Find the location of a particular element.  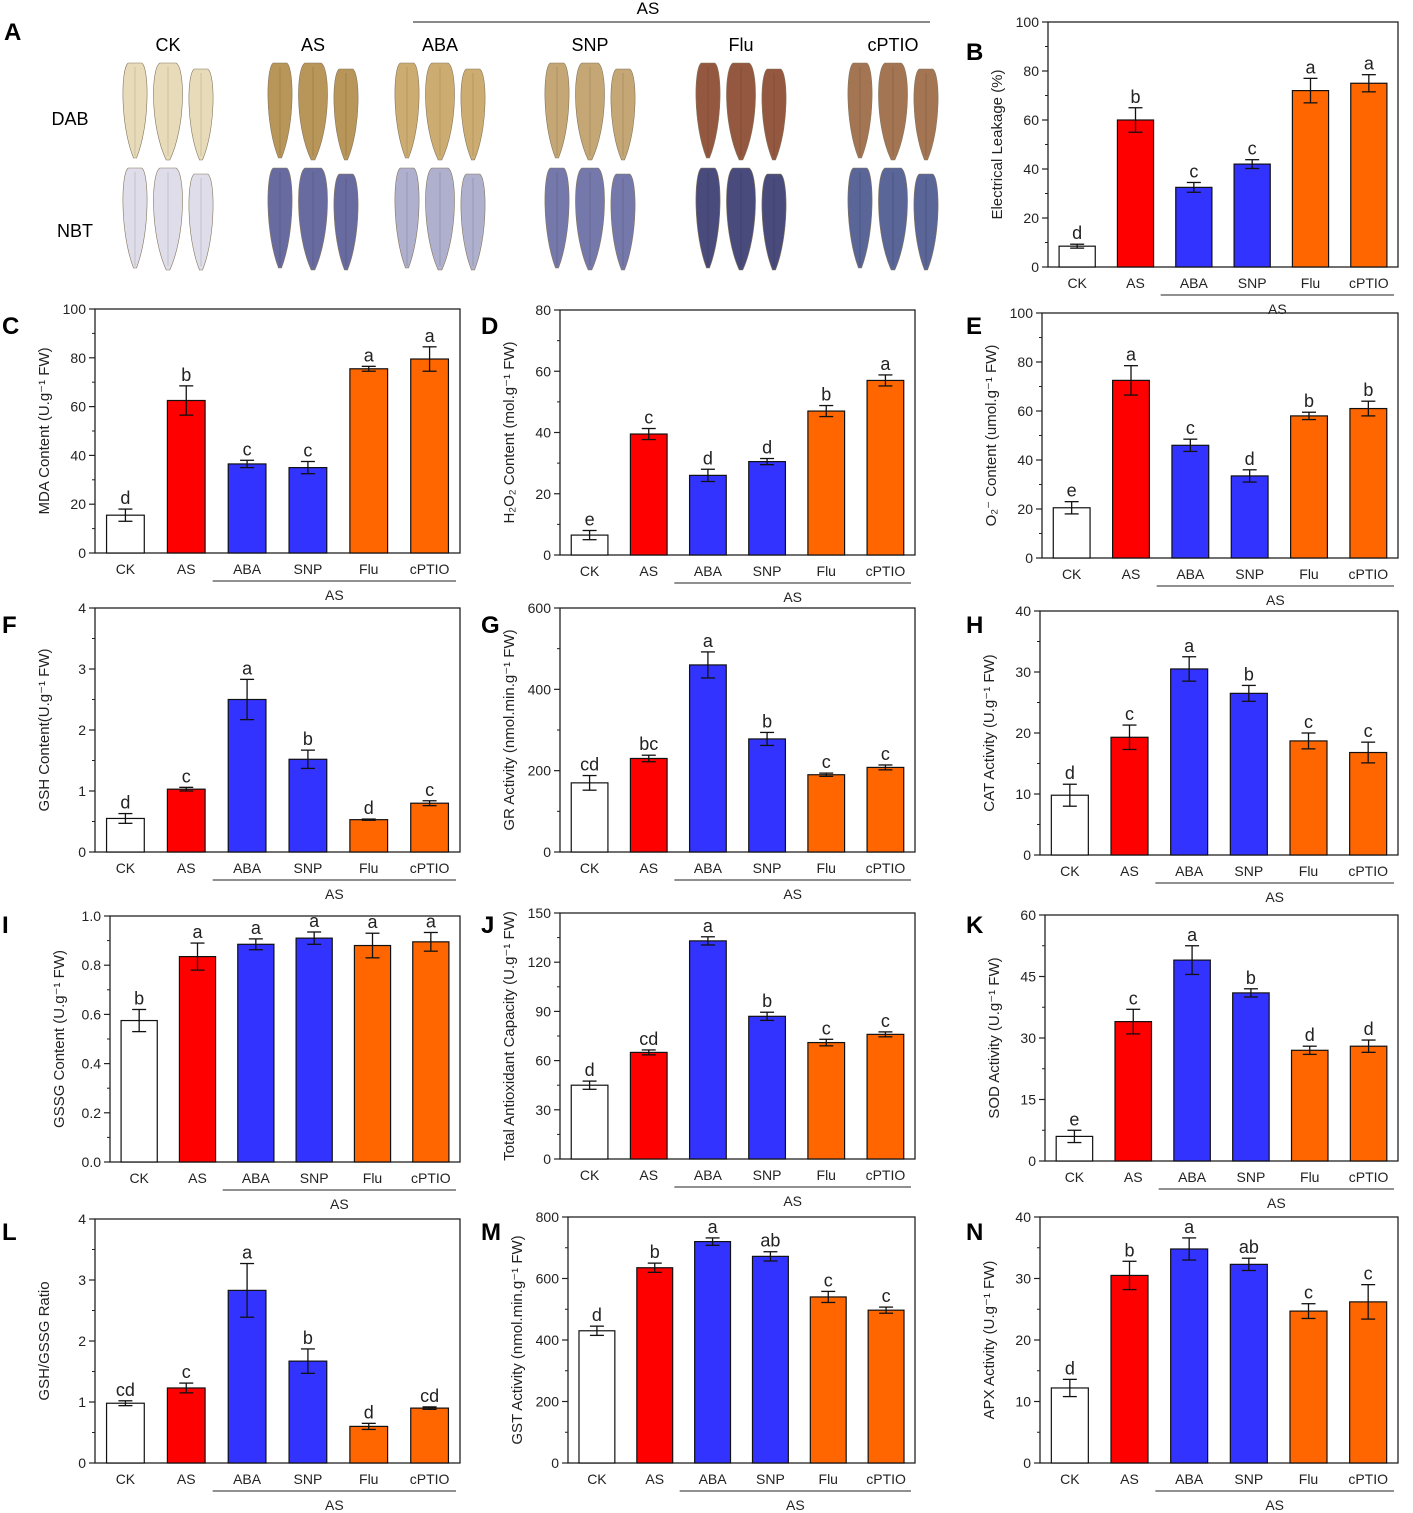

panel-label-a: A is located at coordinates (12, 32).